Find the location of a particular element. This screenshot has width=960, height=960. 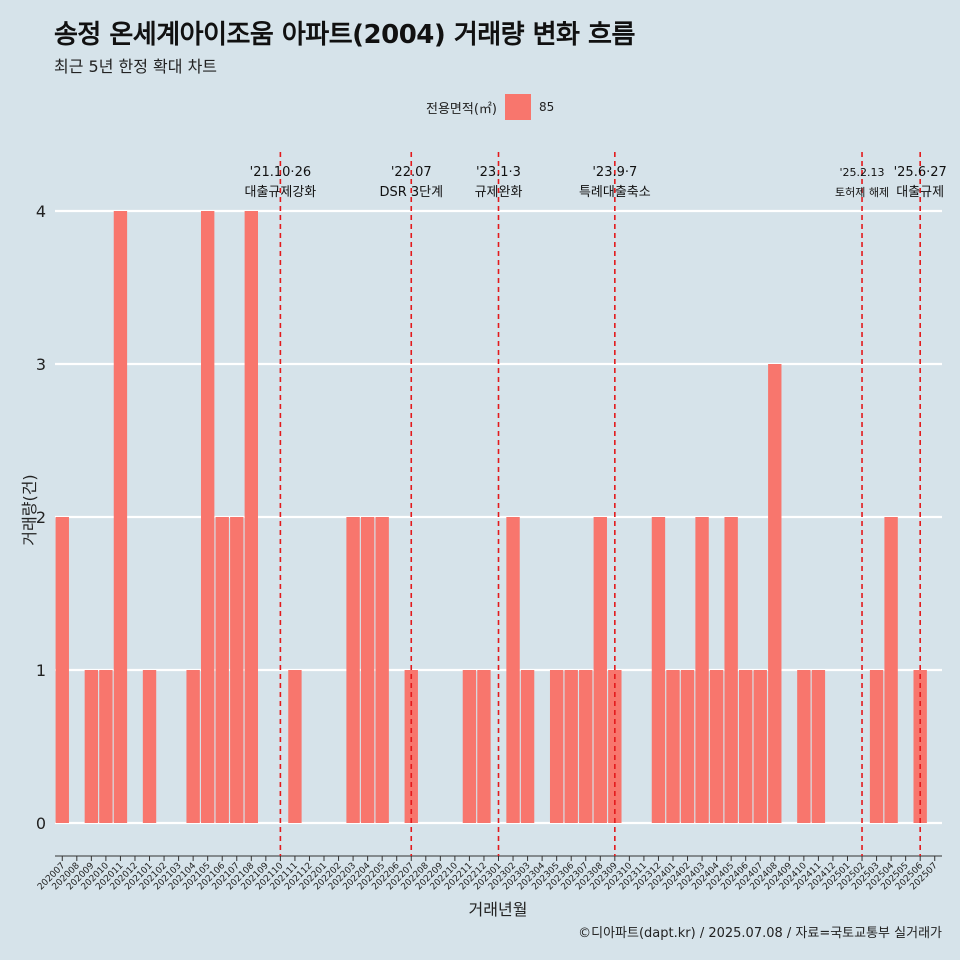

event-date: '25.6·27 is located at coordinates (920, 172).